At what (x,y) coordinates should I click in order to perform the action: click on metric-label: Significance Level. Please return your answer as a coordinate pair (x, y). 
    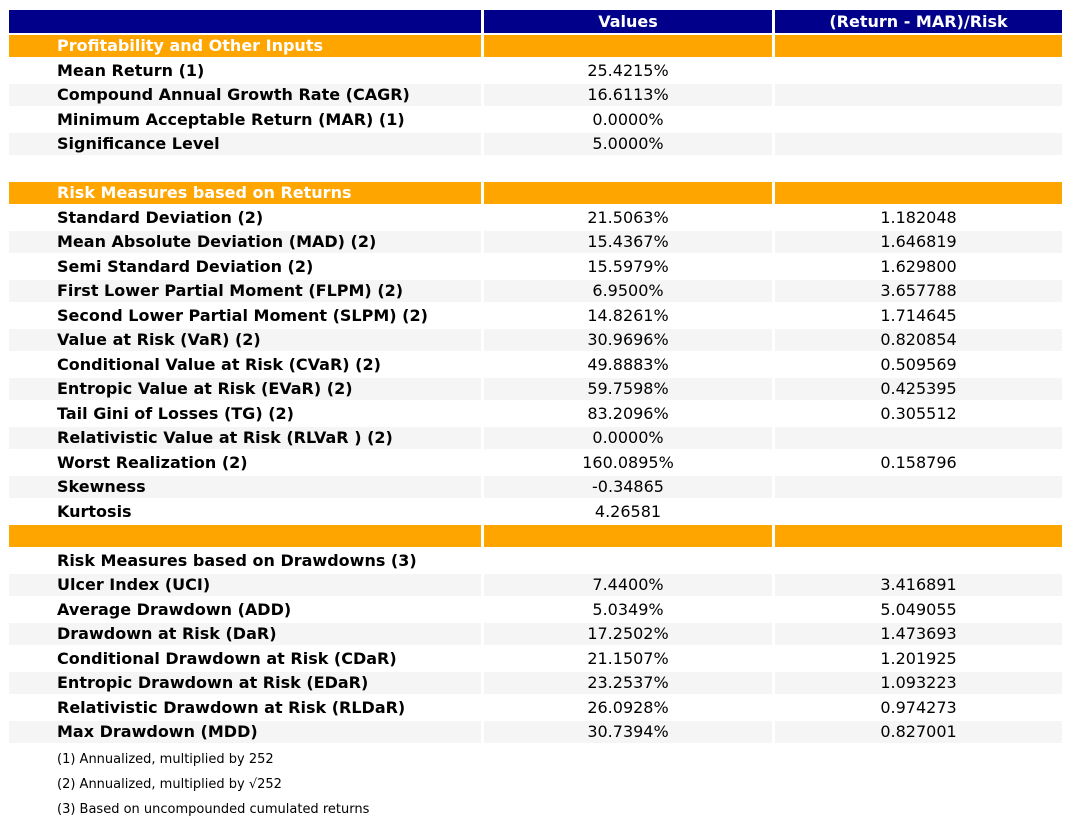
    Looking at the image, I should click on (245, 143).